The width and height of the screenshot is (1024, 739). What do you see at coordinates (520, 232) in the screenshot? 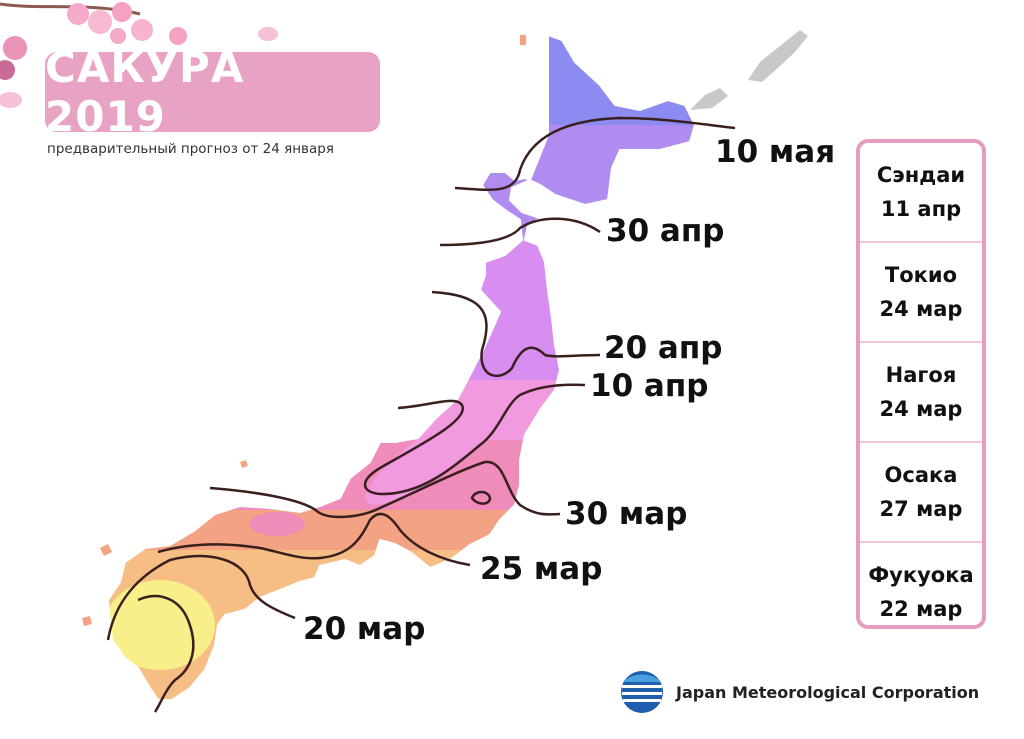
I see `isoline-30-apr` at bounding box center [520, 232].